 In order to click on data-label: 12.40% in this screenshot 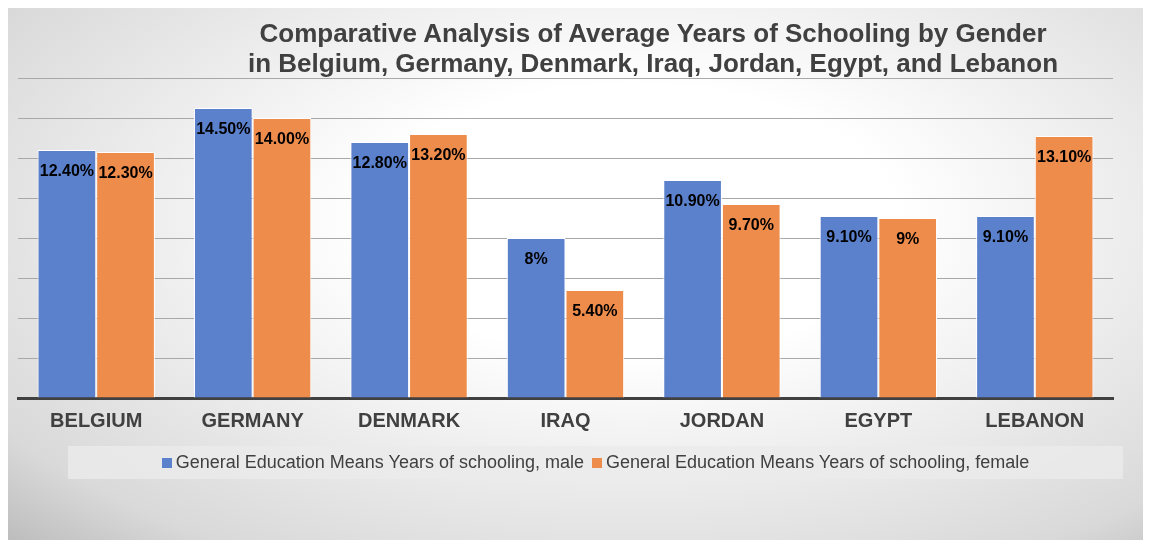, I will do `click(67, 171)`.